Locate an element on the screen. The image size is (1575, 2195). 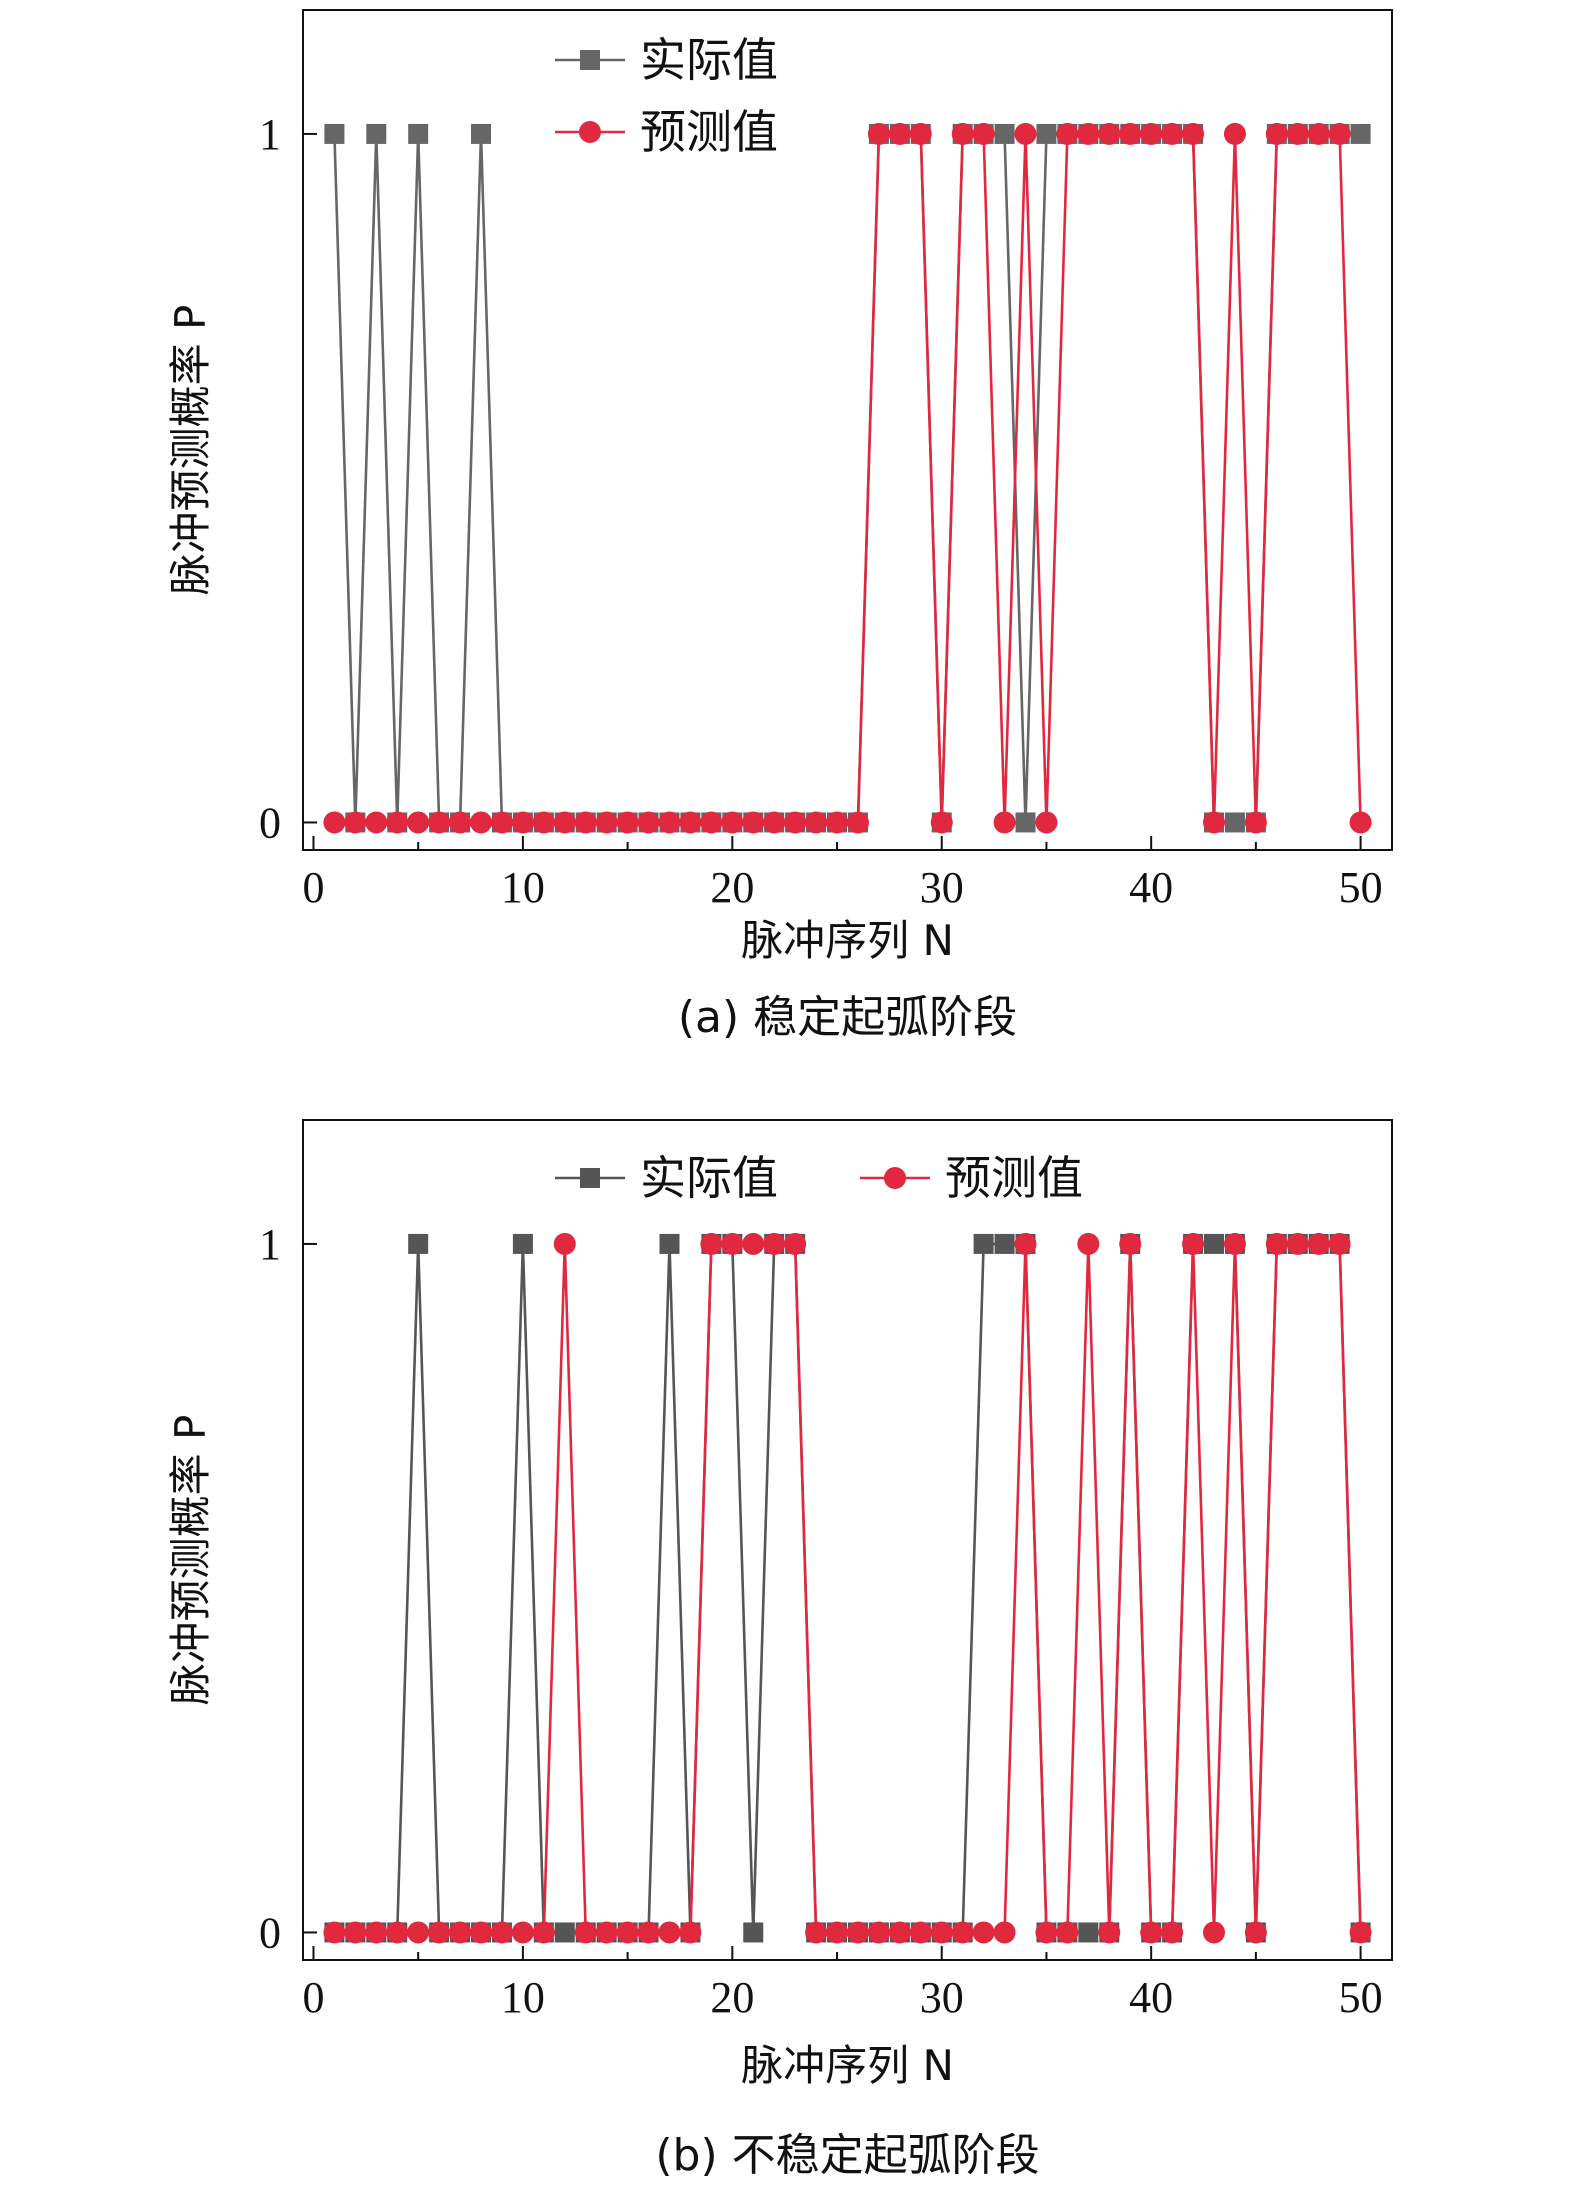
chart-caption: (a) 稳定起弧阶段 is located at coordinates (847, 1017).